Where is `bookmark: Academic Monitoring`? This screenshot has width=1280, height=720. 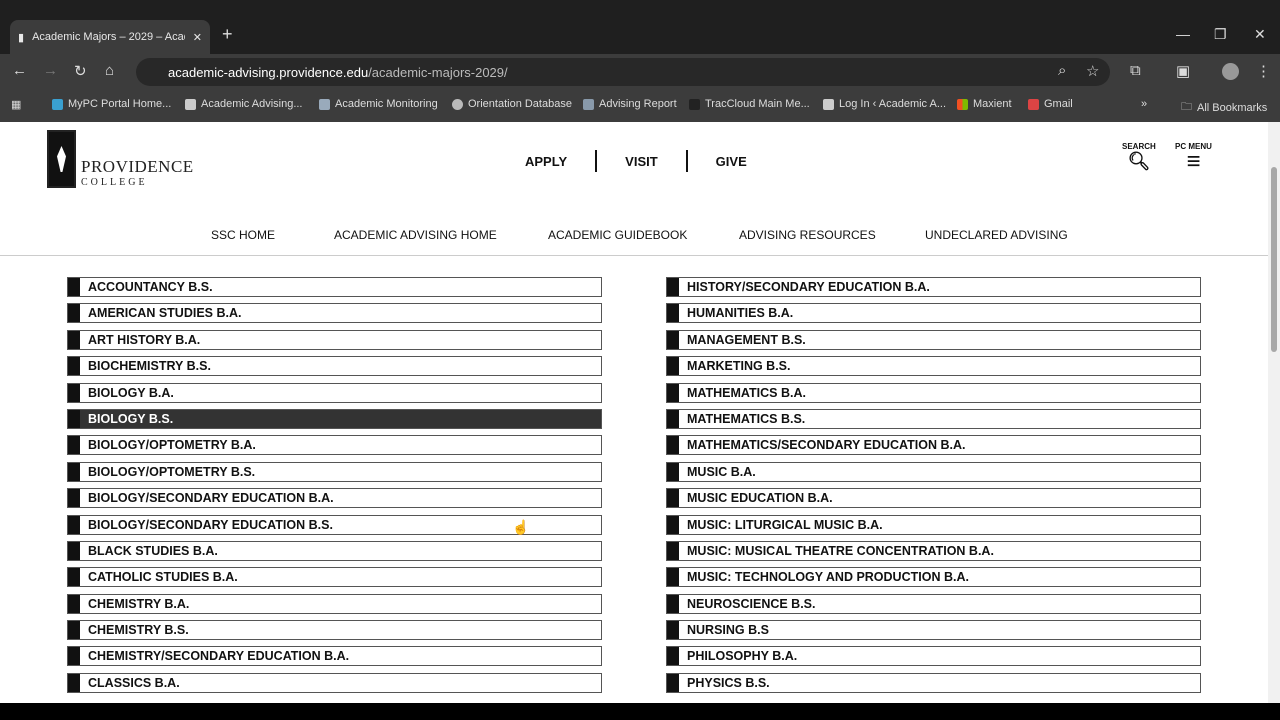 bookmark: Academic Monitoring is located at coordinates (378, 104).